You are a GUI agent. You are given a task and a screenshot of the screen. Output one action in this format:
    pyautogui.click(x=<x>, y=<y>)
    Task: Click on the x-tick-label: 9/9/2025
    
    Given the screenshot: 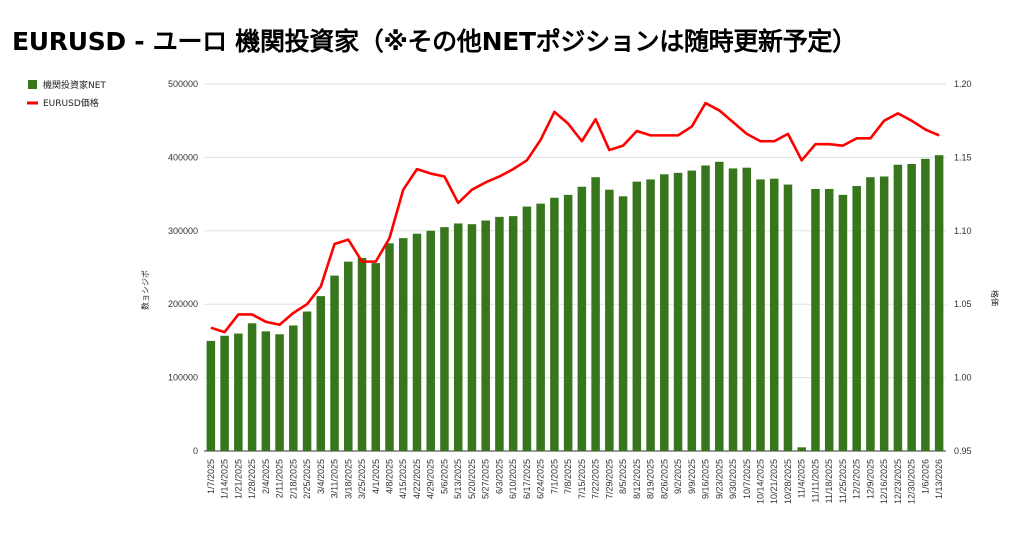 What is the action you would take?
    pyautogui.click(x=692, y=476)
    